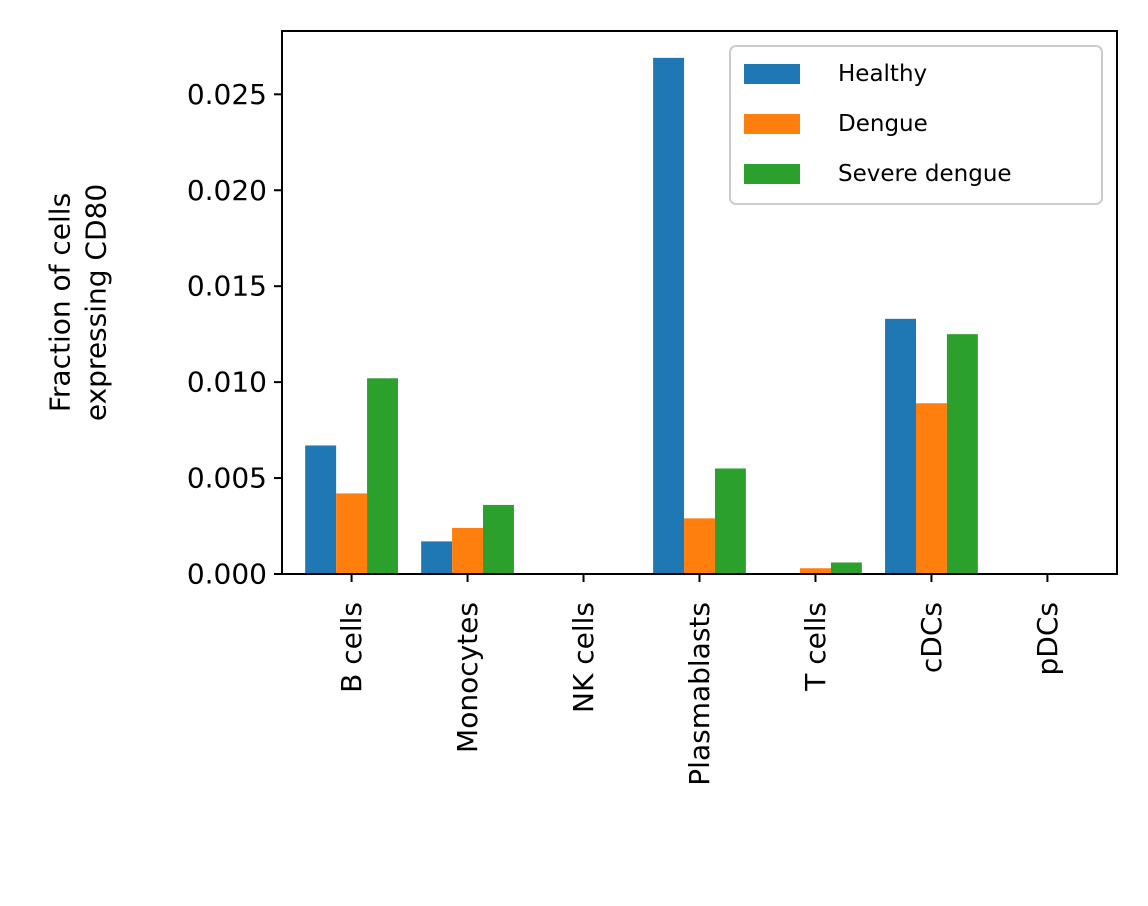  Describe the element at coordinates (846, 568) in the screenshot. I see `bar-severe-dengue-t-cells` at that location.